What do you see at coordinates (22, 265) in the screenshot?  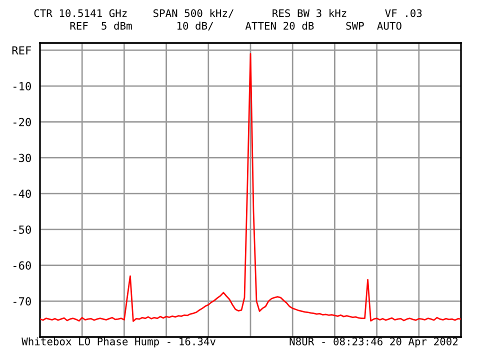 I see `y-tick-label: -60` at bounding box center [22, 265].